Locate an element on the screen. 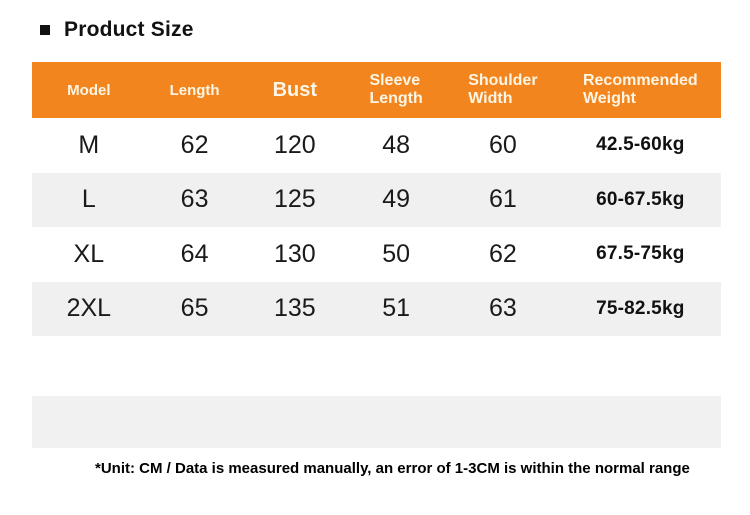 The image size is (750, 515). header-cell-shoulder-width: Shoulder Width is located at coordinates (503, 89).